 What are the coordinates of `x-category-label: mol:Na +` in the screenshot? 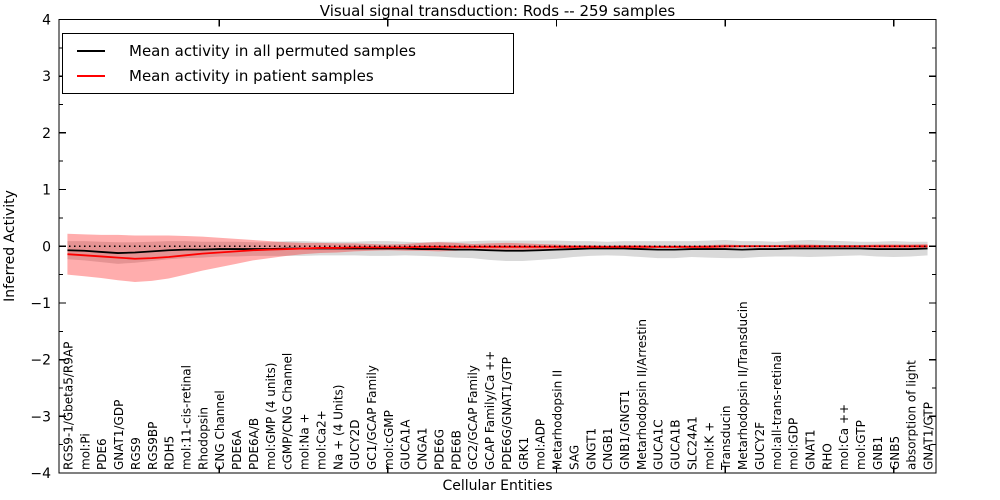 It's located at (305, 441).